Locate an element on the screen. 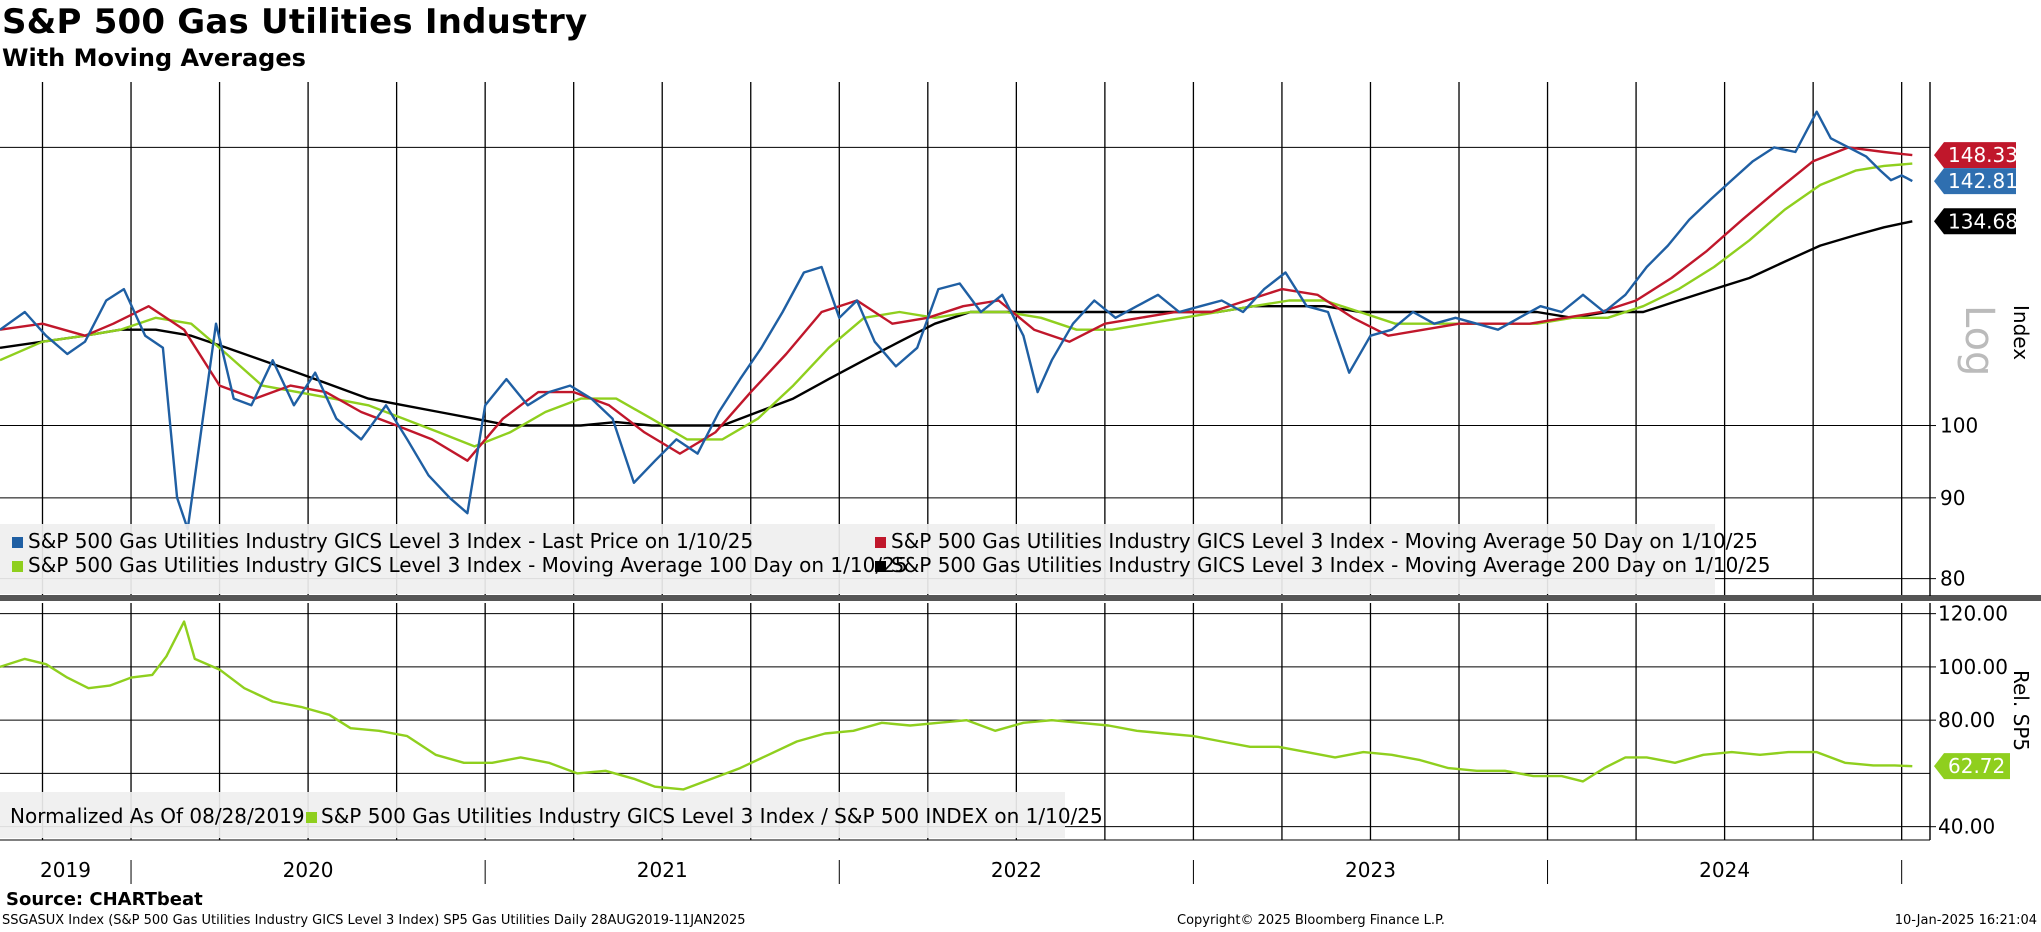  upper-y-axis-title: Index is located at coordinates (2021, 332).